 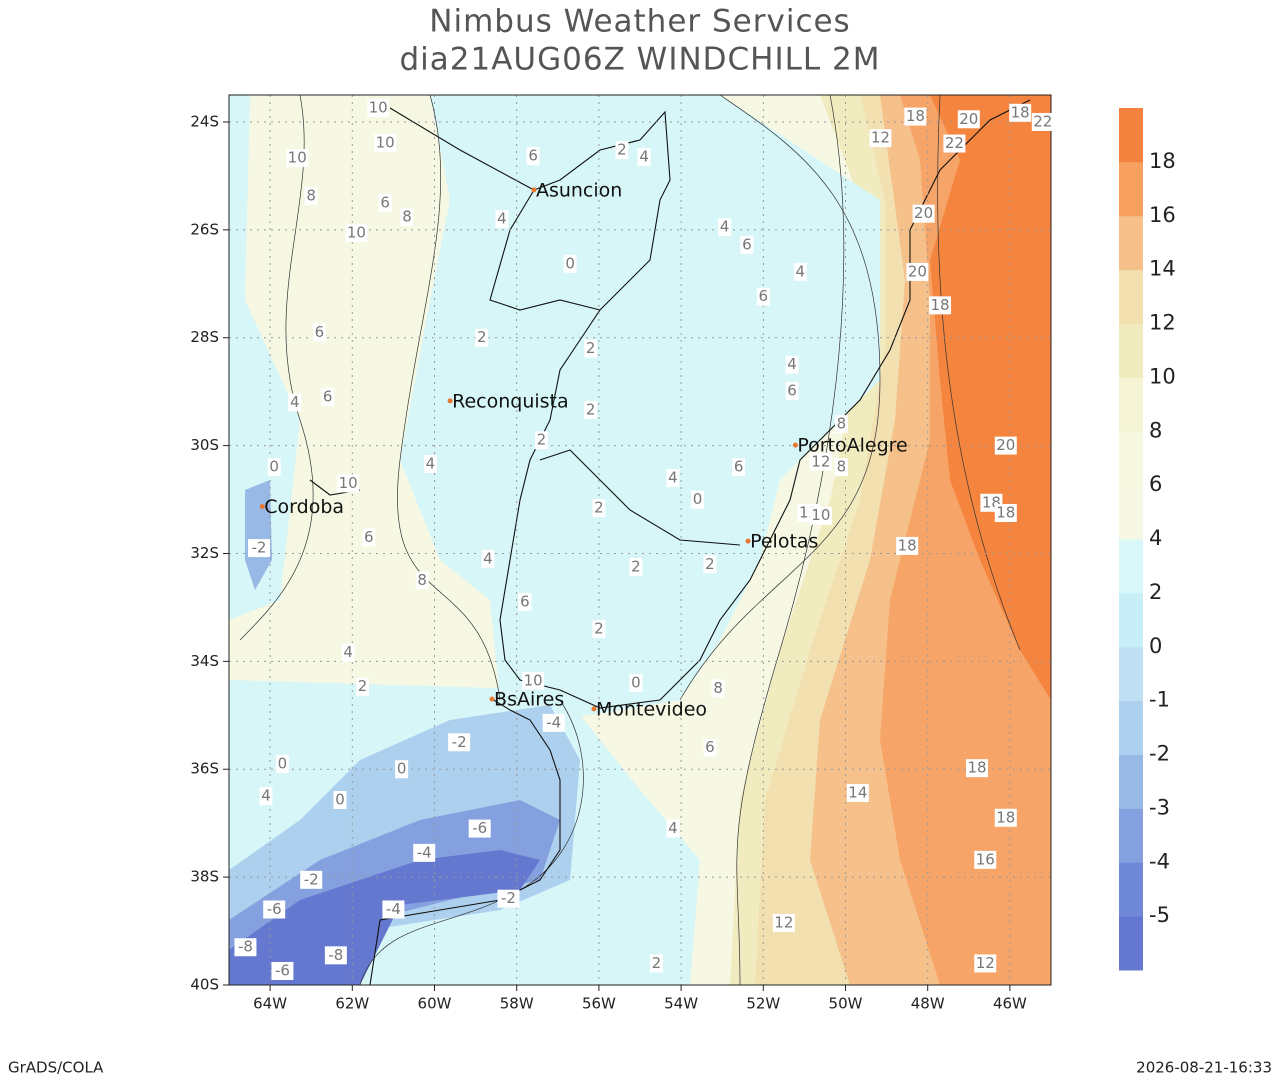 What do you see at coordinates (639, 22) in the screenshot?
I see `title: Nimbus Weather Services` at bounding box center [639, 22].